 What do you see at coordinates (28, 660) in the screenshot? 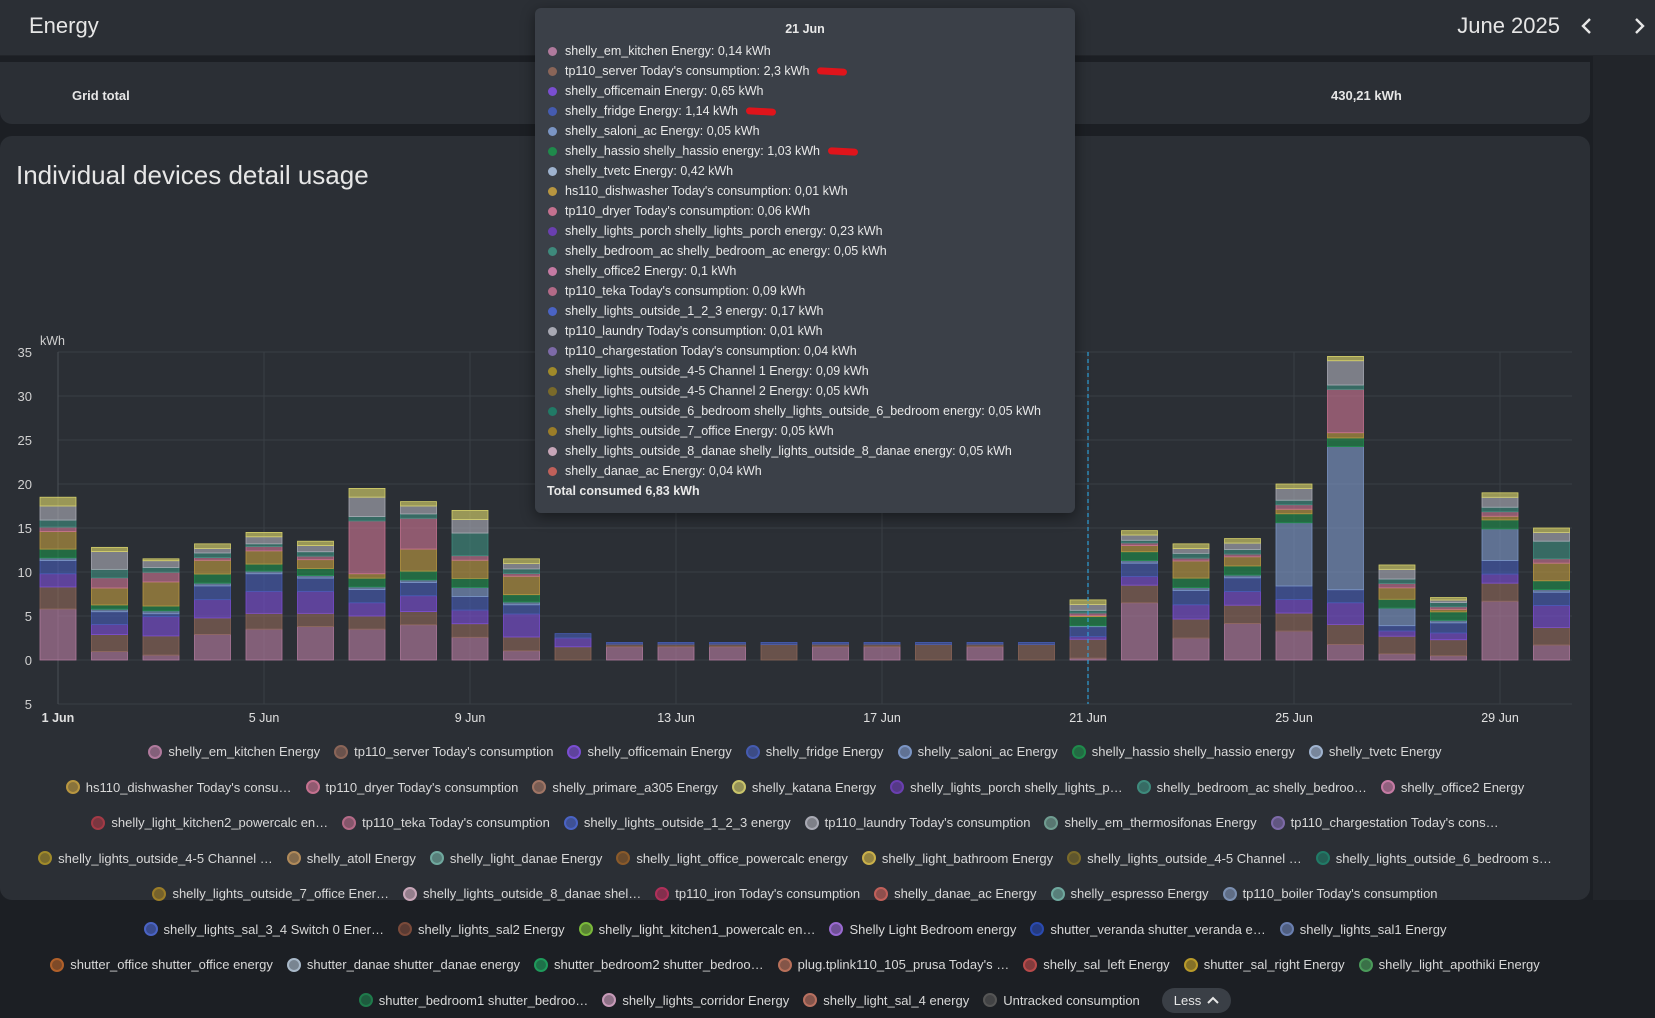
I see `y-tick-label: 0` at bounding box center [28, 660].